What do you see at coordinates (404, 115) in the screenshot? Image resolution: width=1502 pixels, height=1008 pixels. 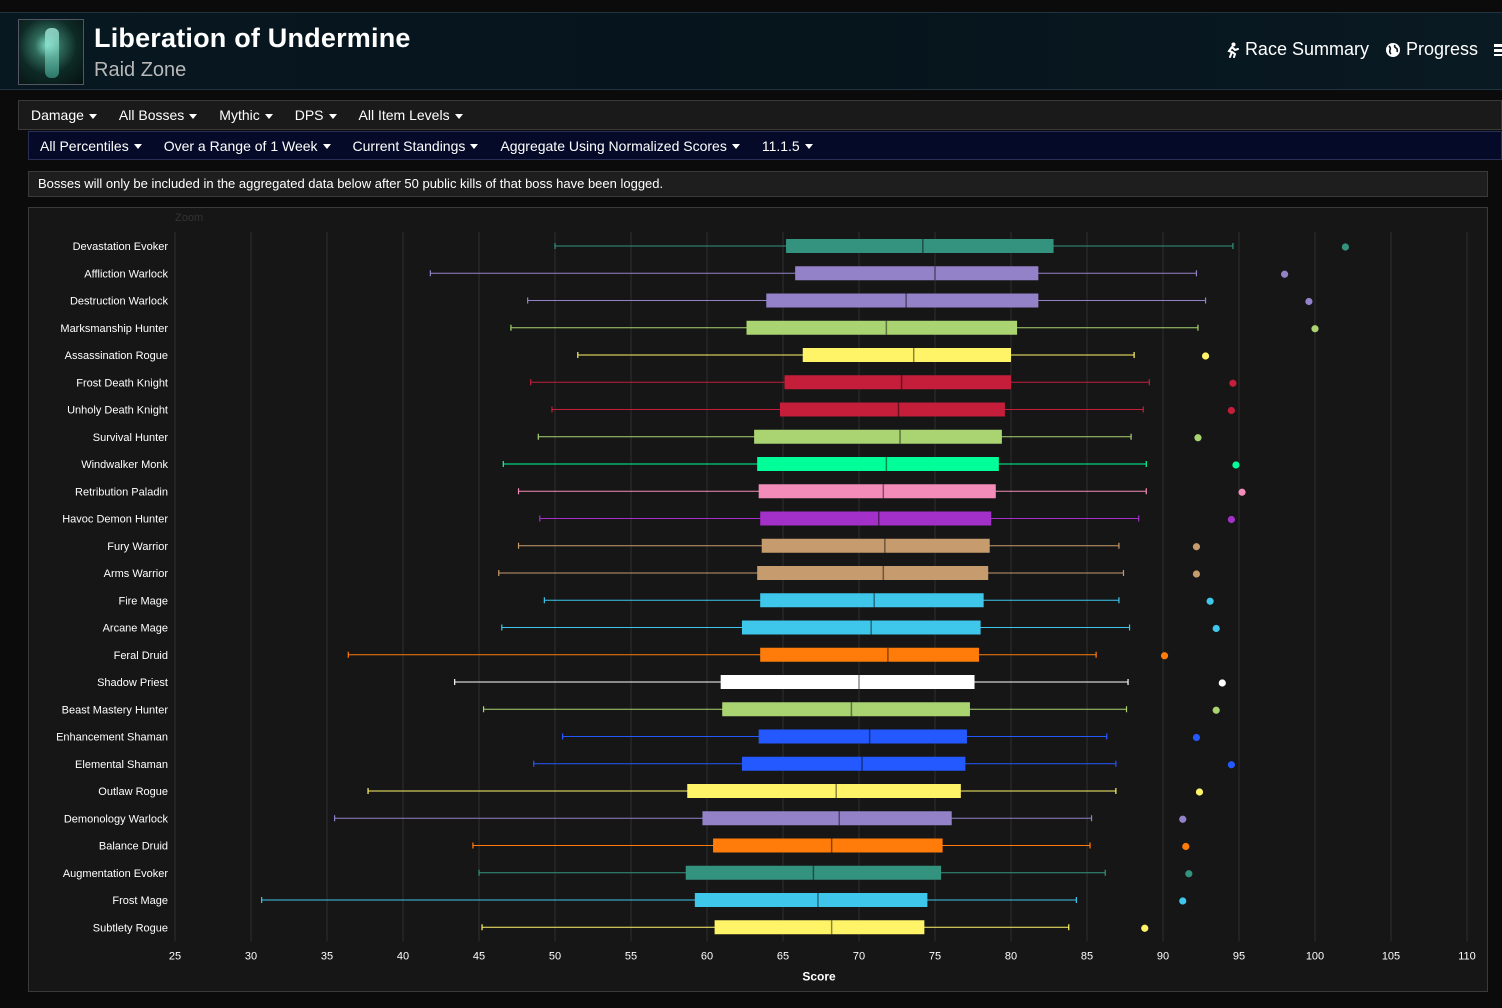 I see `item-level-dropdown-label: All Item Levels` at bounding box center [404, 115].